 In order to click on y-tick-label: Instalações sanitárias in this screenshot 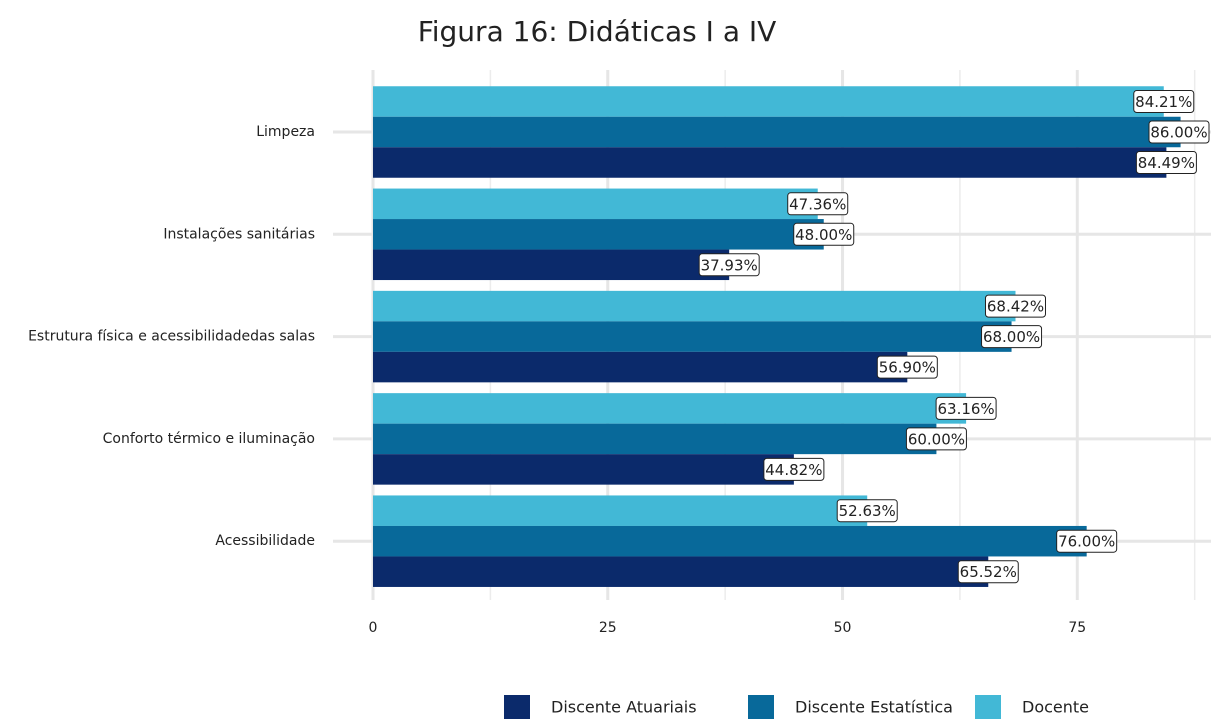, I will do `click(239, 234)`.